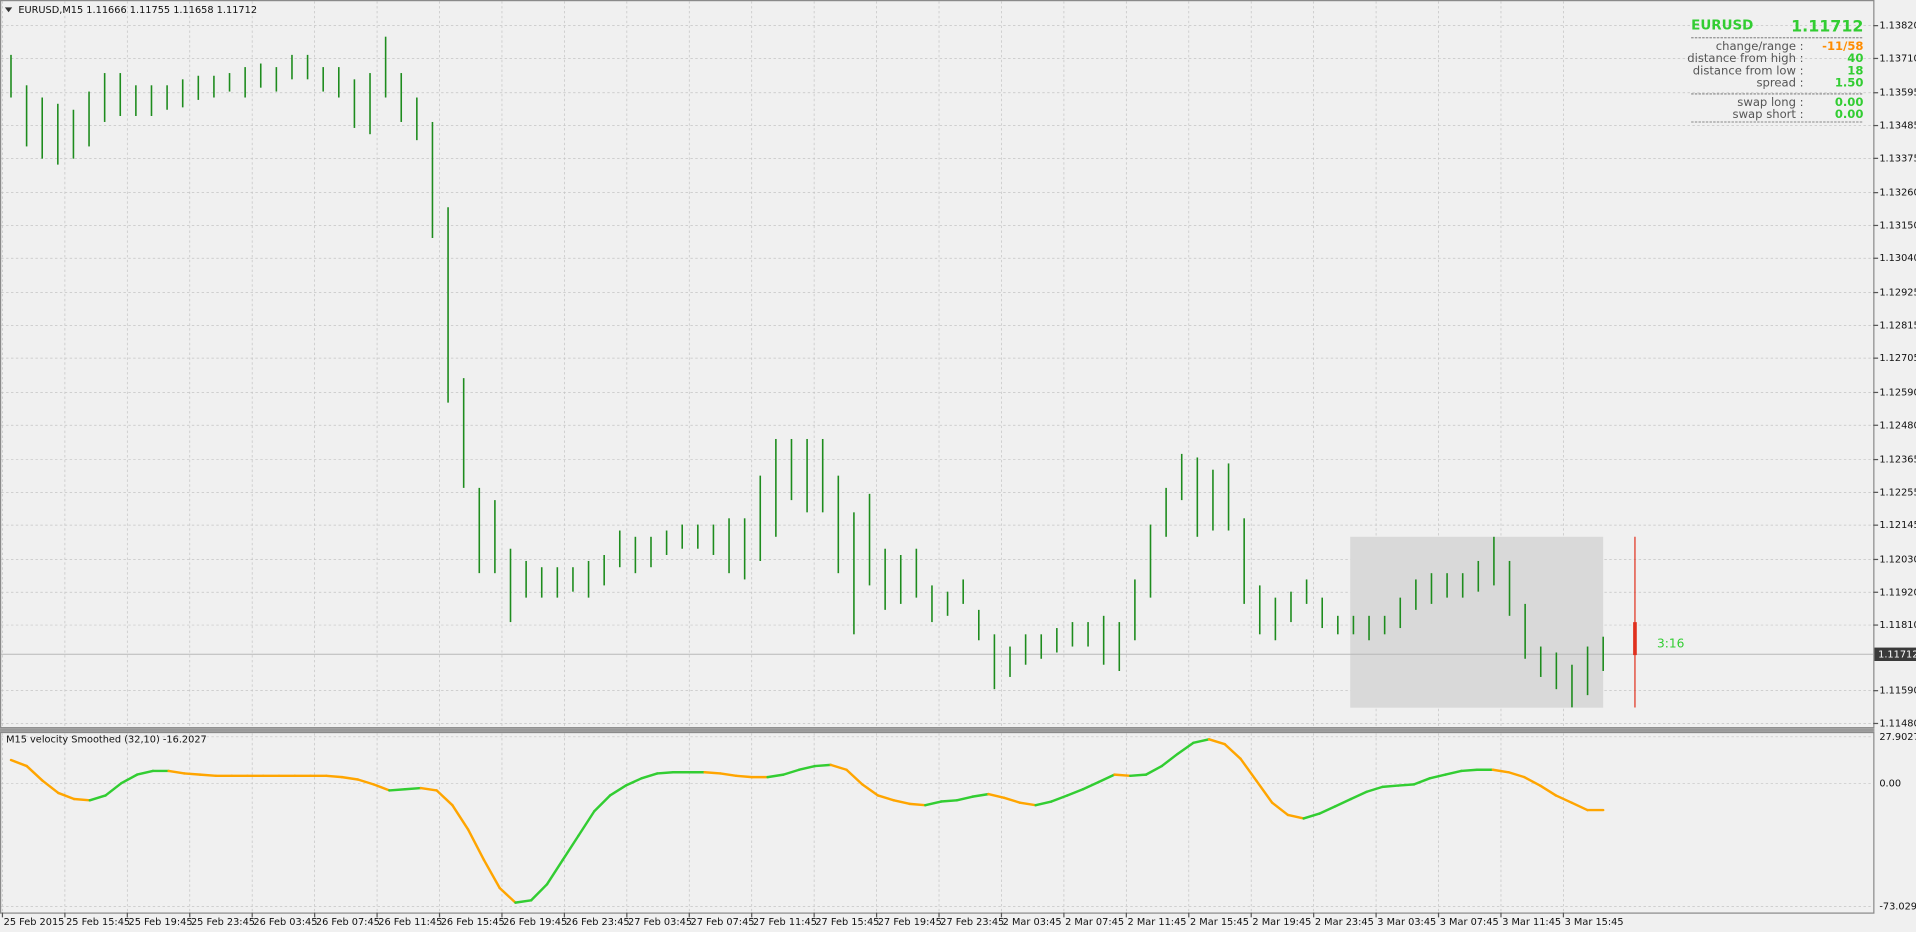  I want to click on x-tick-label: 2 Mar 23:45, so click(1344, 922).